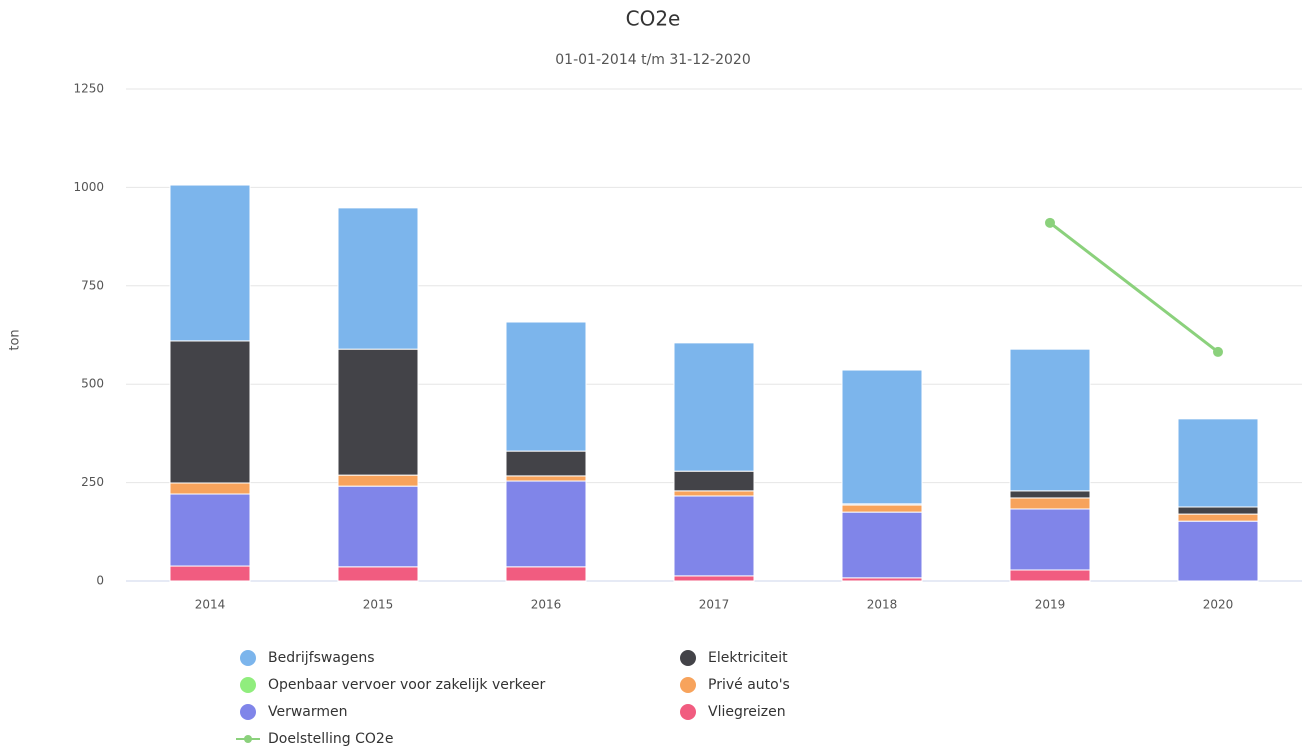  What do you see at coordinates (714, 605) in the screenshot?
I see `x-tick-label: 2017` at bounding box center [714, 605].